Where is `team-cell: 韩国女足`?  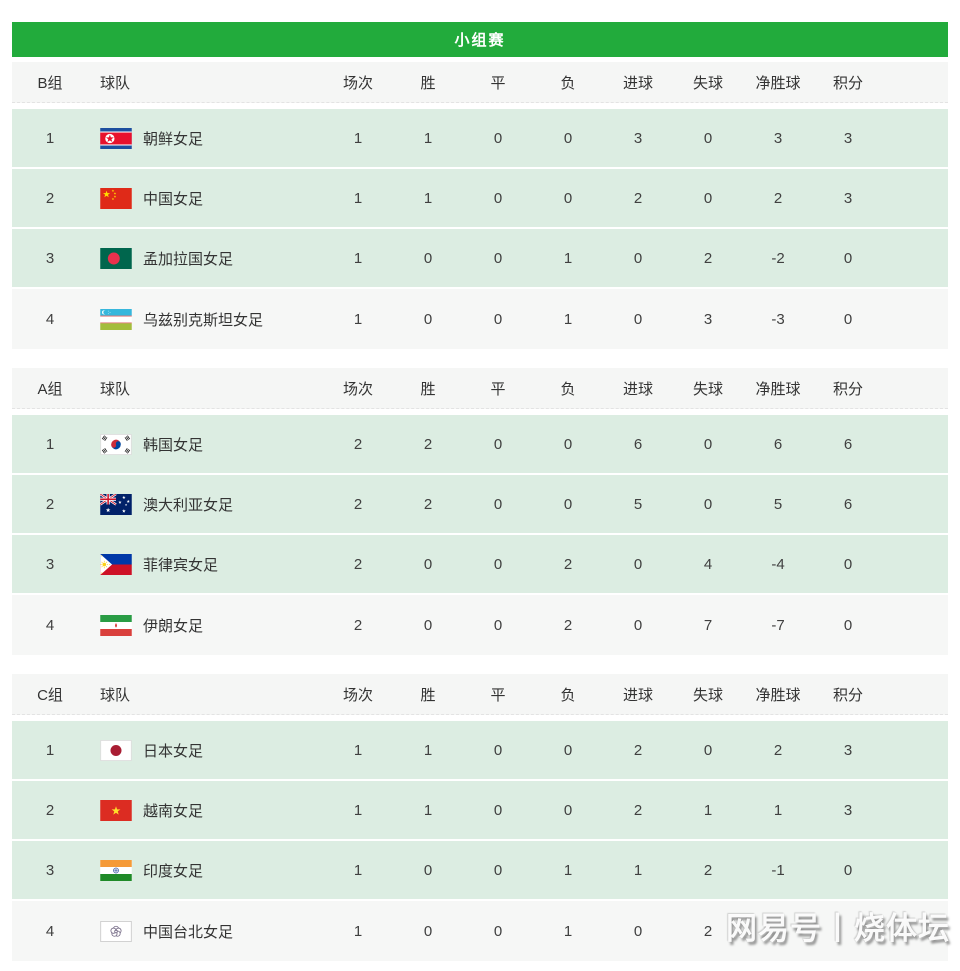 team-cell: 韩国女足 is located at coordinates (205, 444).